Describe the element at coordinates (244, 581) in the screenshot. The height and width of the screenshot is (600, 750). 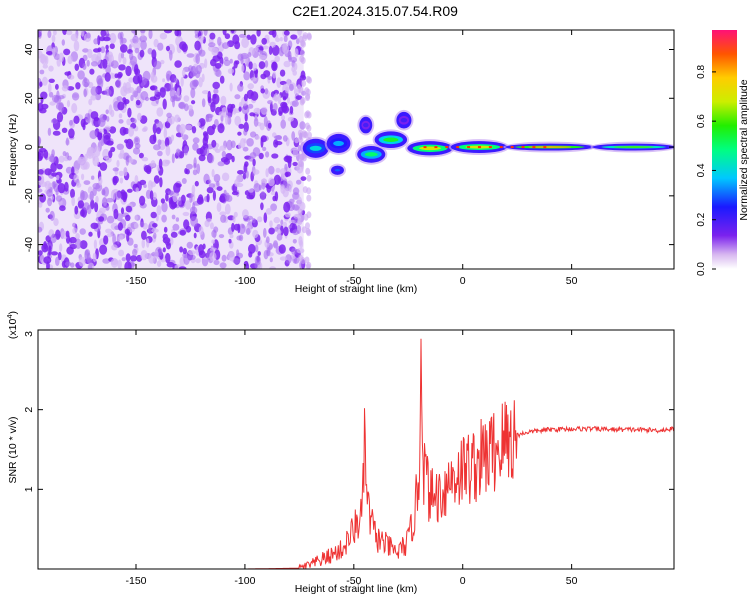
I see `x-tick-label: -100` at that location.